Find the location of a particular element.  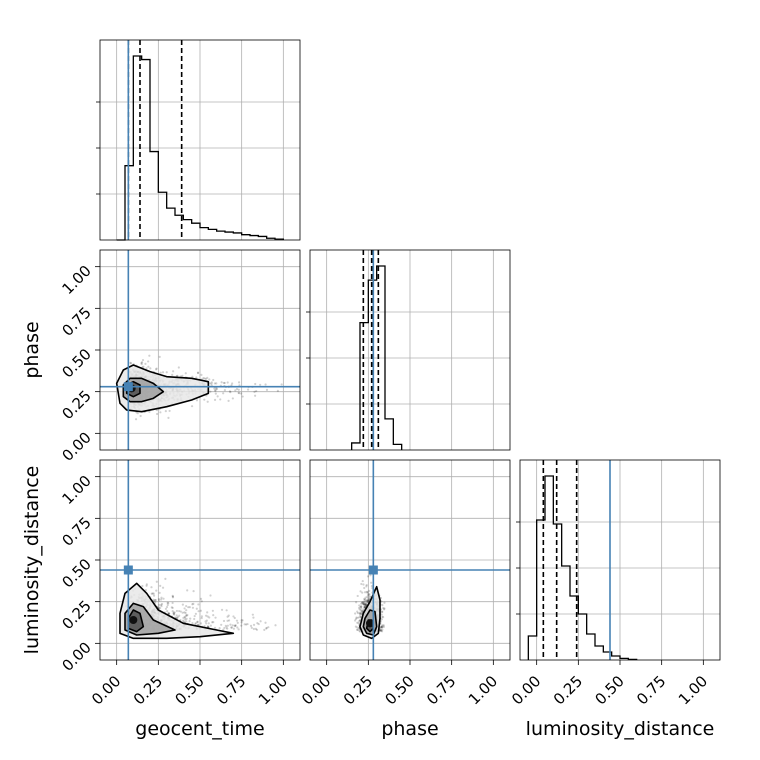

density-peak is located at coordinates (370, 623).